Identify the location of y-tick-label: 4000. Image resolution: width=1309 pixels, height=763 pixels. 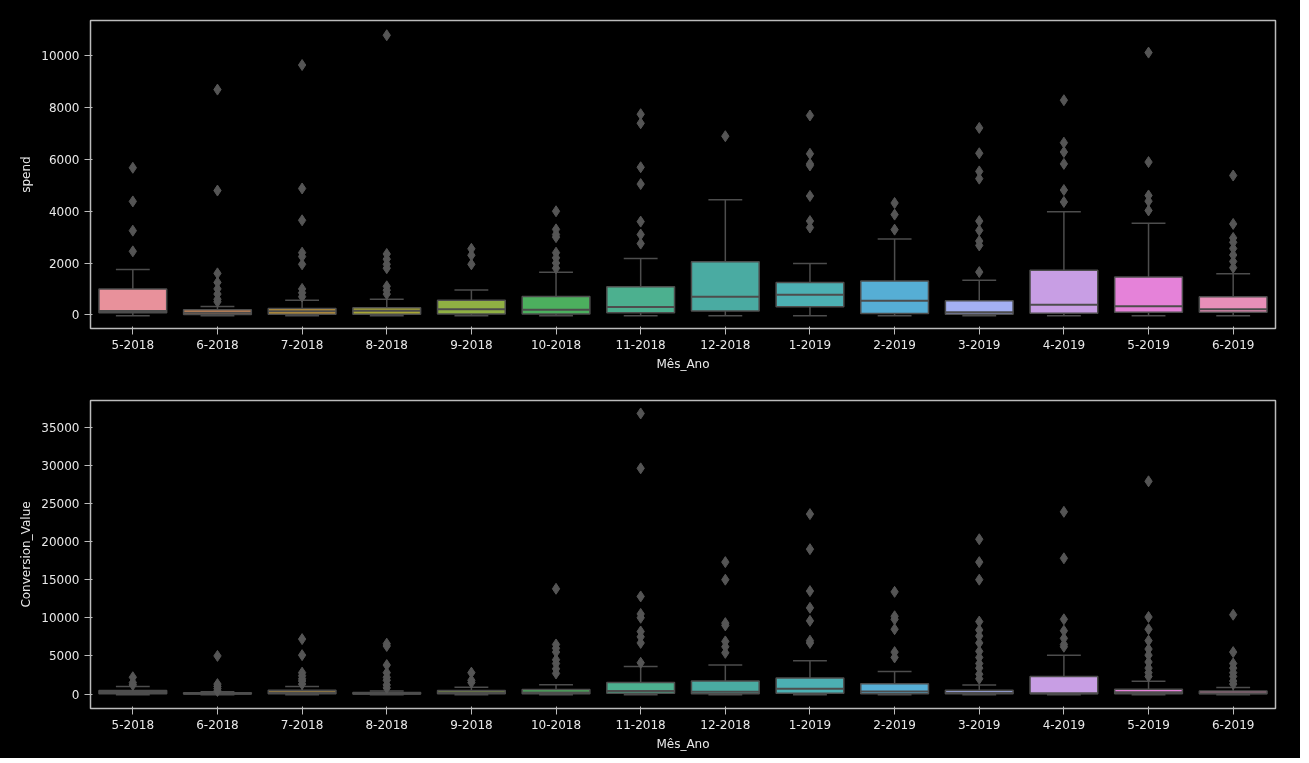
(64, 211).